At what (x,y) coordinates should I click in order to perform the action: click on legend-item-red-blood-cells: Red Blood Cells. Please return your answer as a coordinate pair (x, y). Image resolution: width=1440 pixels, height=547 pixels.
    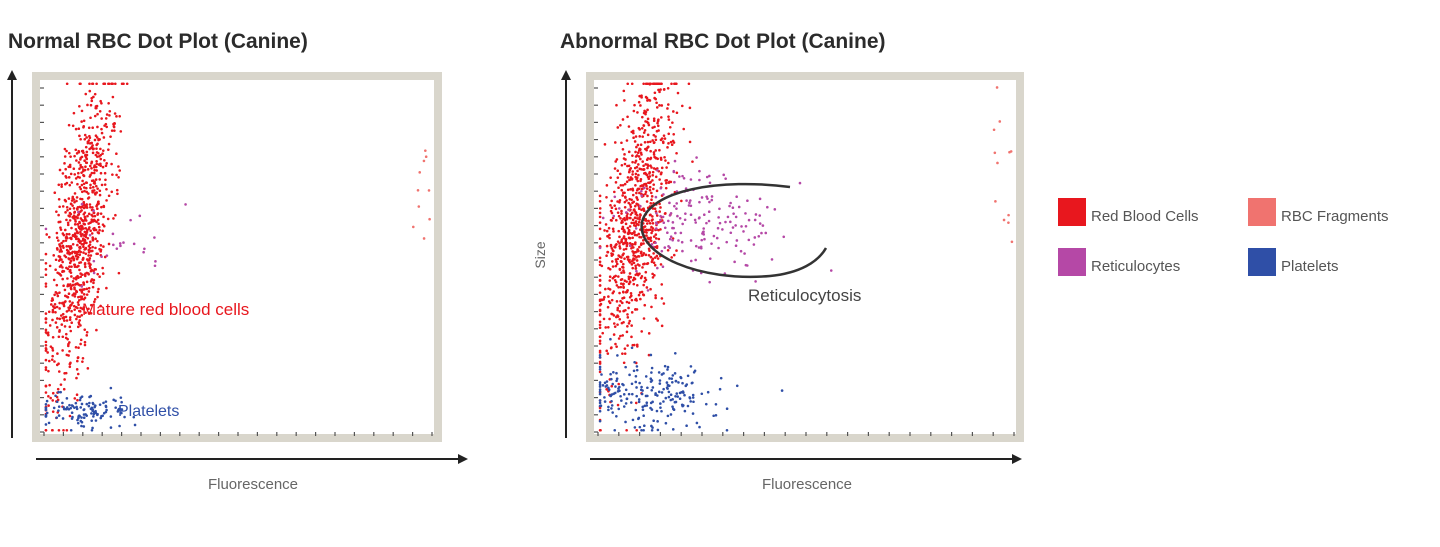
    Looking at the image, I should click on (1128, 212).